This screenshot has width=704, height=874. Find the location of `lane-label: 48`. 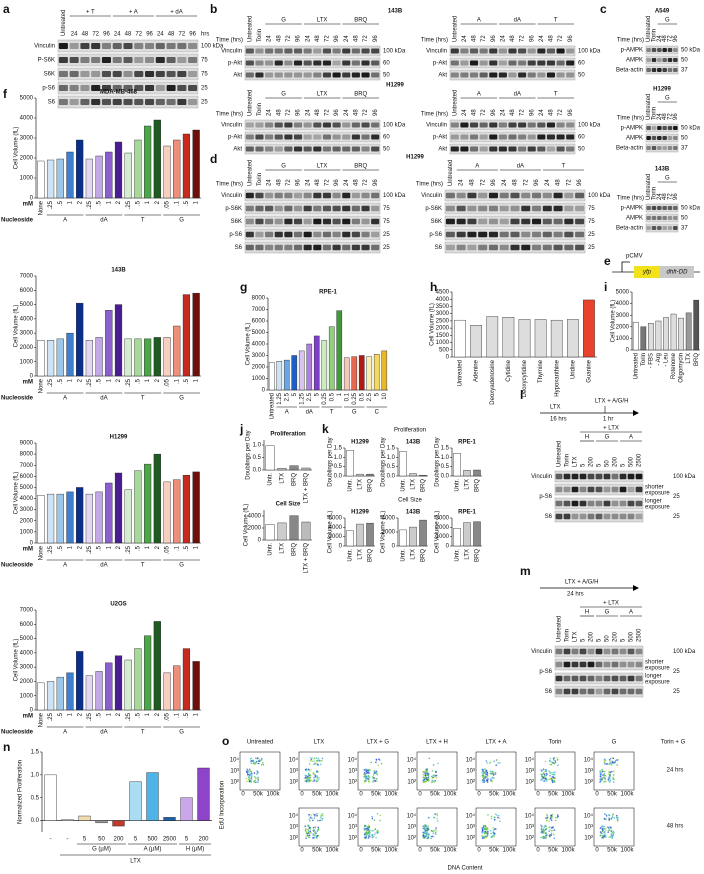

lane-label: 48 is located at coordinates (356, 182).